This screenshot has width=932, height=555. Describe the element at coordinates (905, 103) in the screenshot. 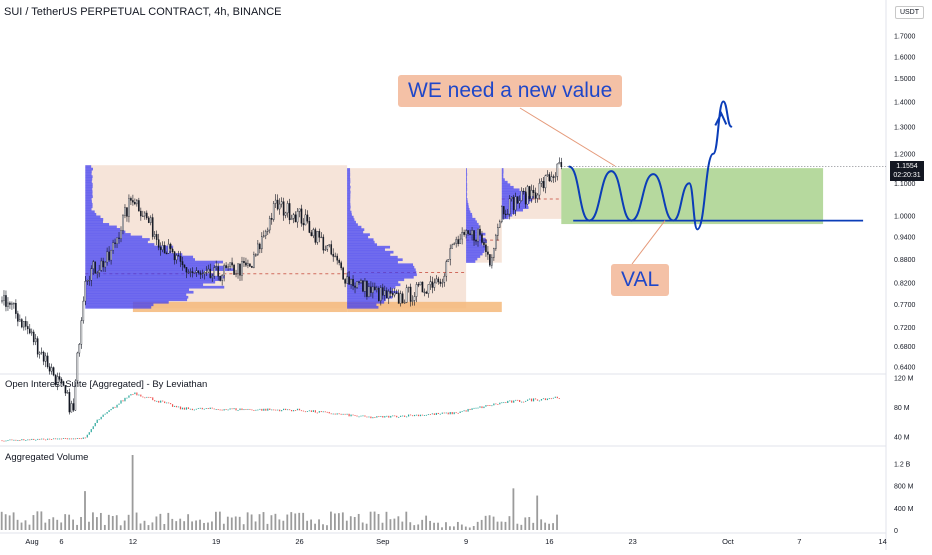

I see `price-tick-label: 1.4000` at that location.